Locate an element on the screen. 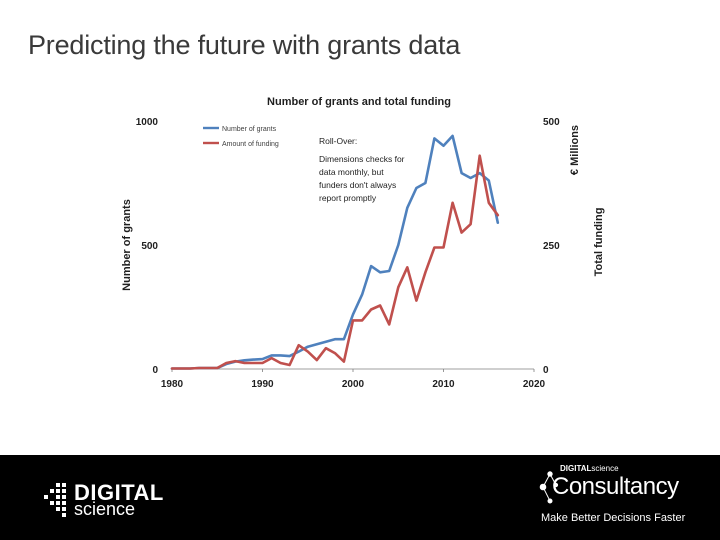 Image resolution: width=720 pixels, height=540 pixels. legend-label: Number of grants is located at coordinates (249, 129).